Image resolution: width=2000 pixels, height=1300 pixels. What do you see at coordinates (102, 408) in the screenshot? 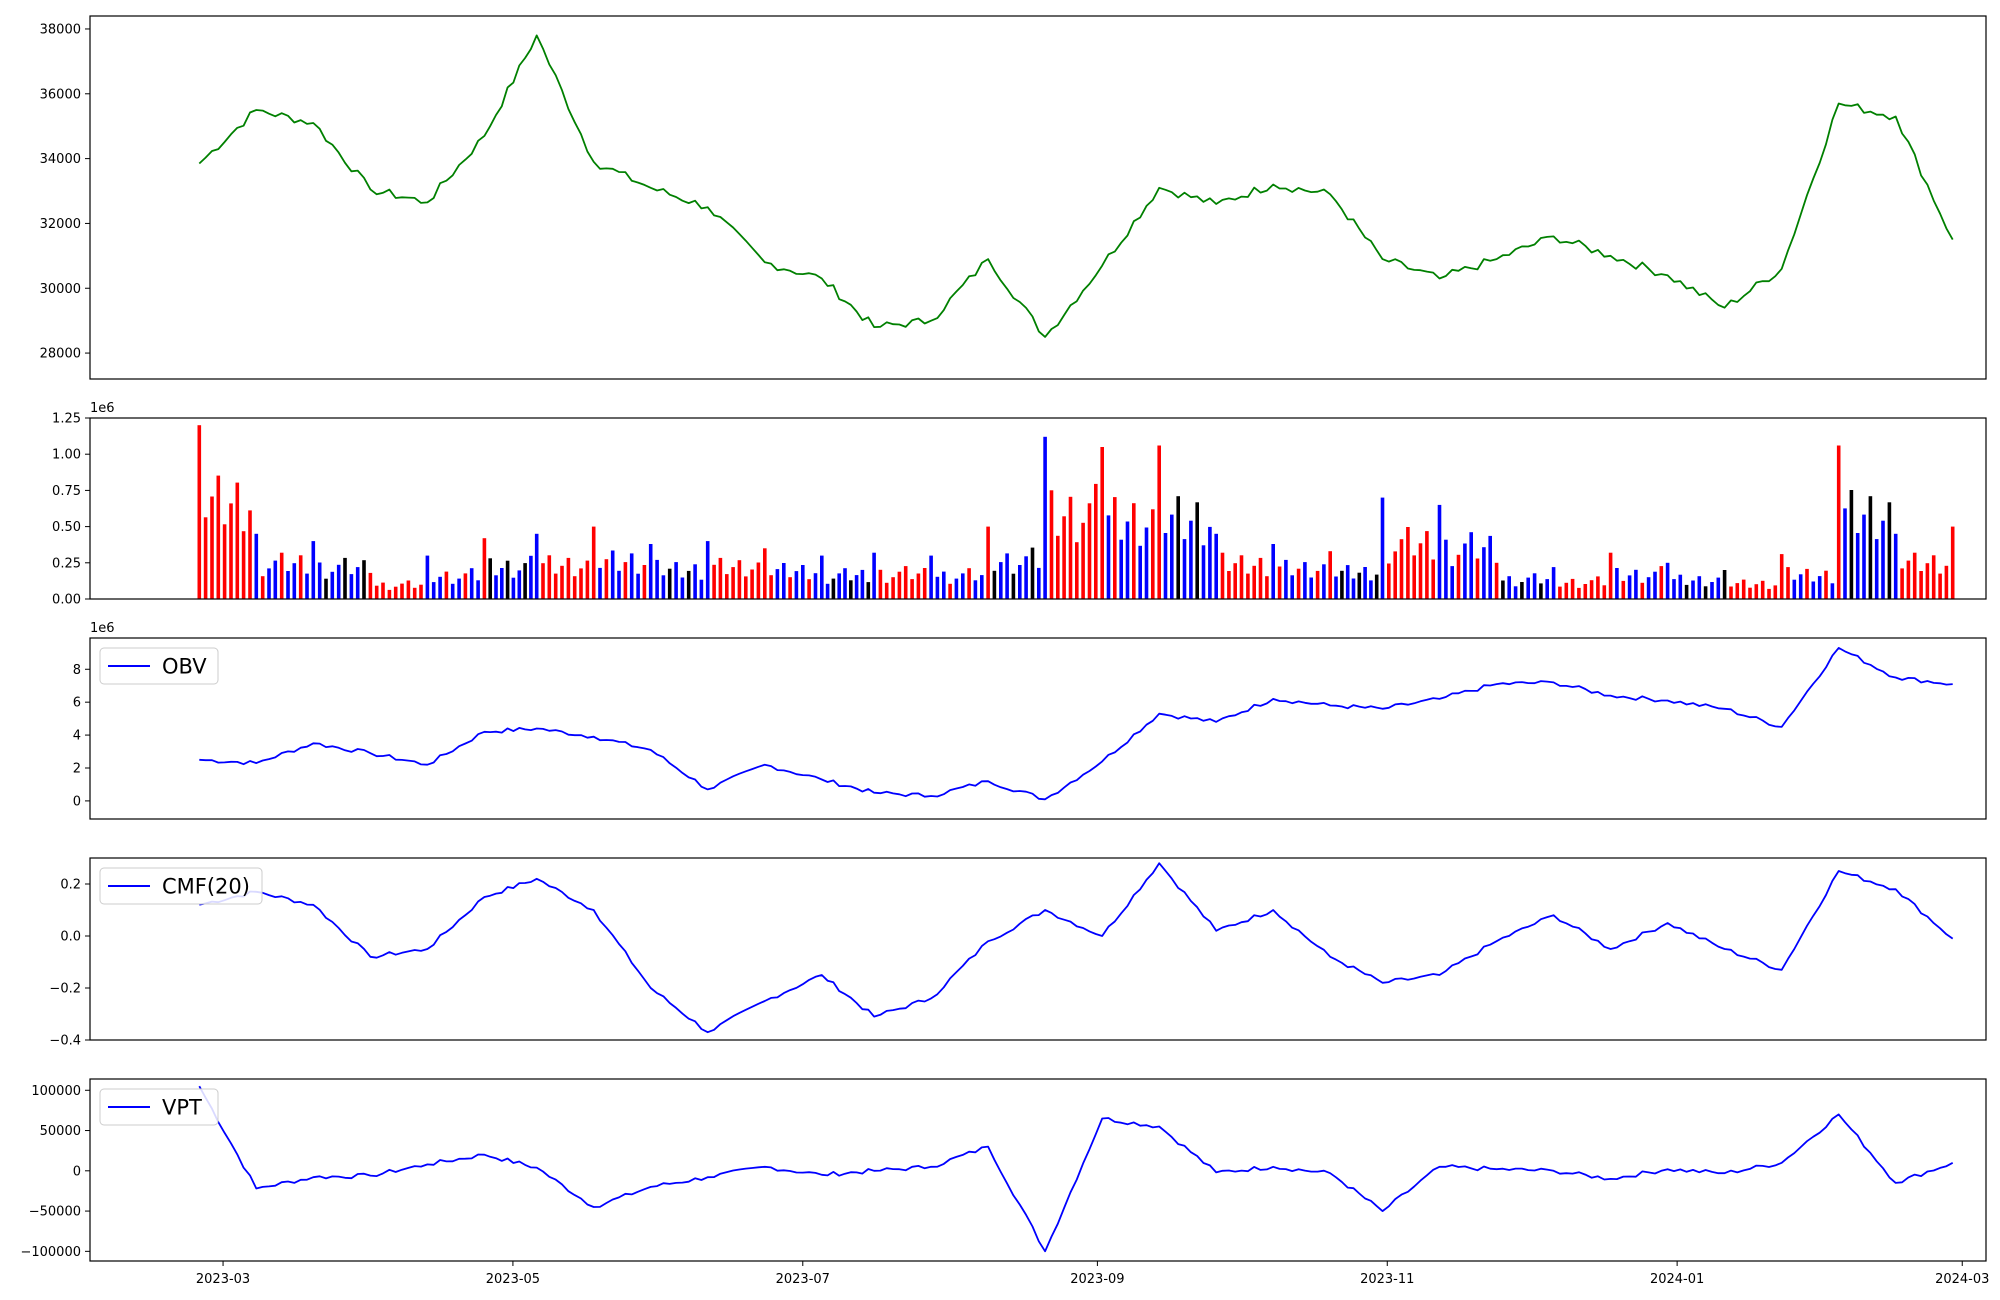
I see `volume-offset-label: 1e6` at bounding box center [102, 408].